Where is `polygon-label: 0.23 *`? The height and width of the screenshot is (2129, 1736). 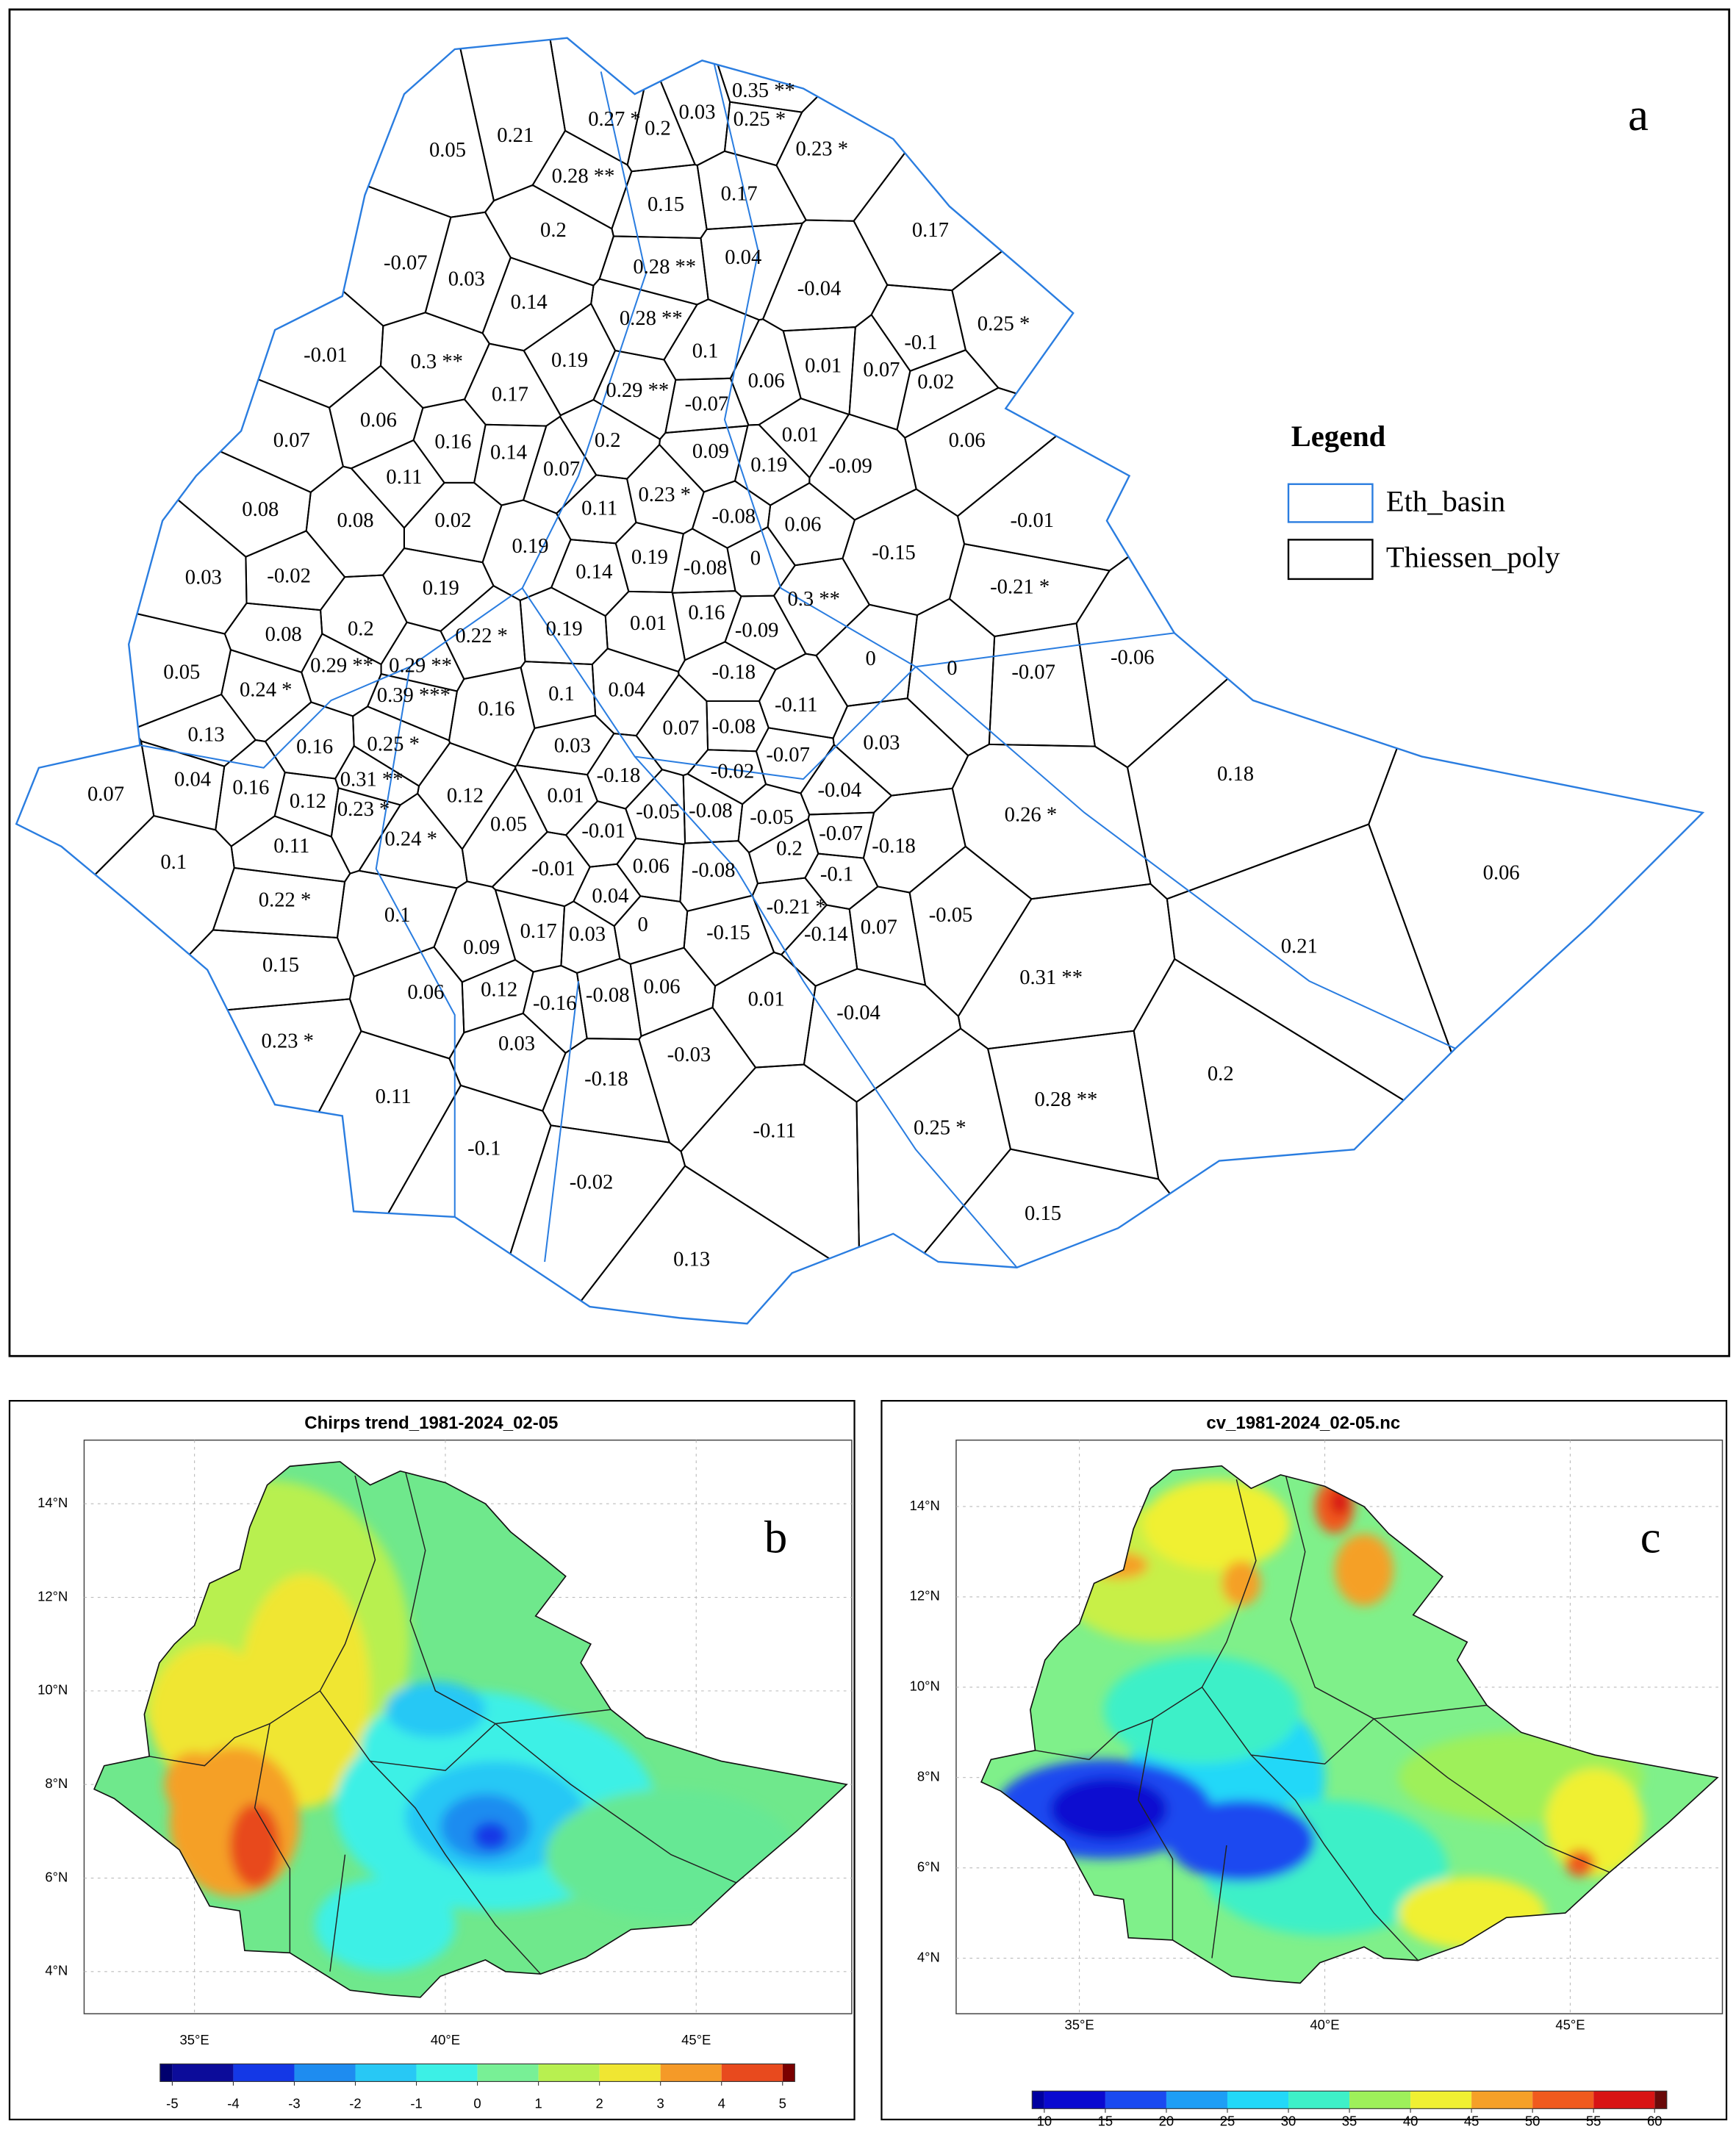 polygon-label: 0.23 * is located at coordinates (664, 495).